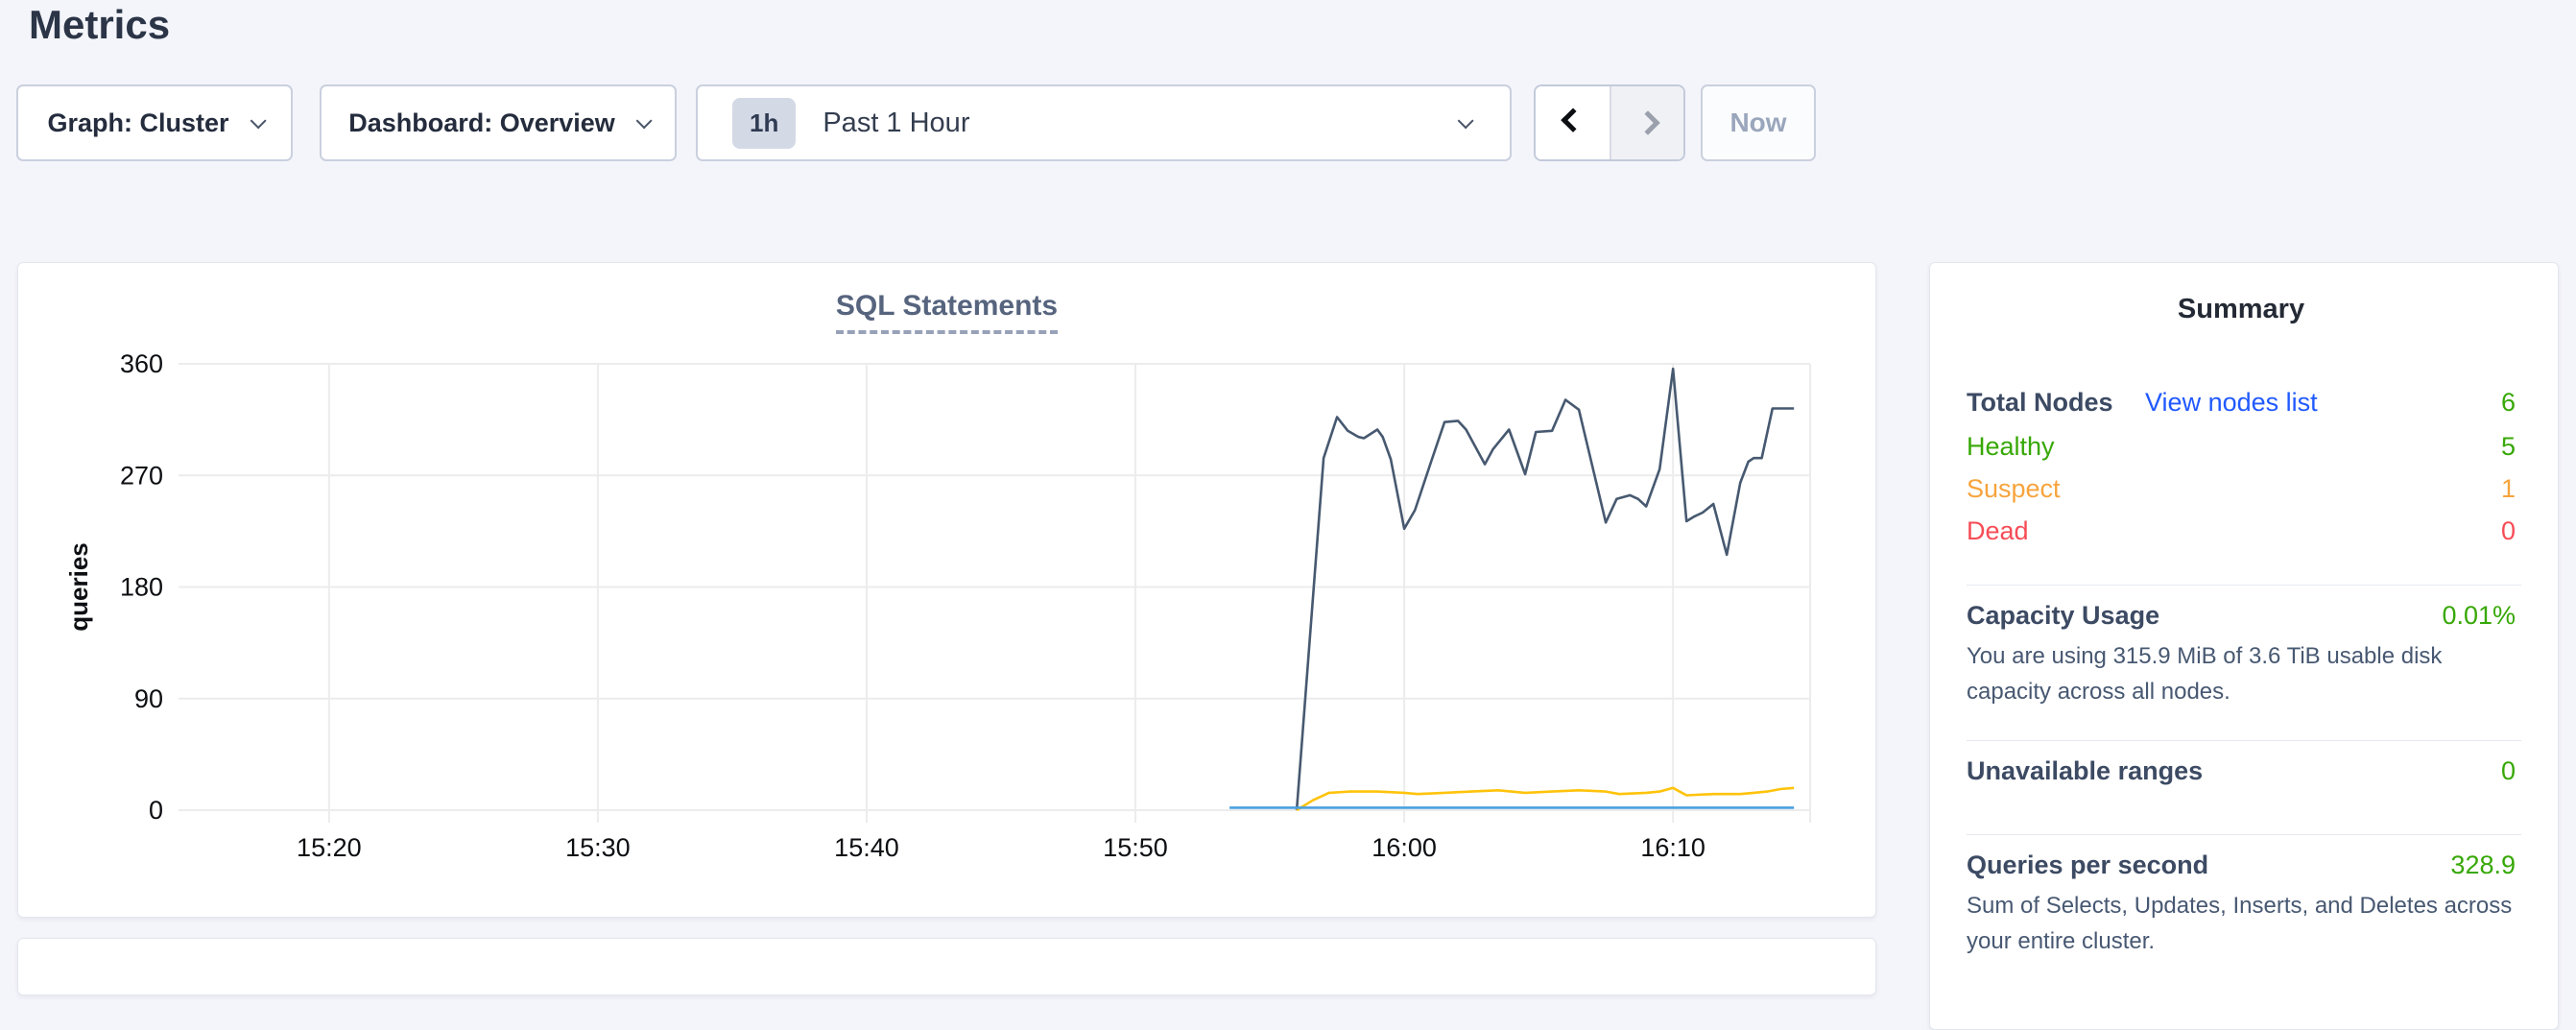  Describe the element at coordinates (156, 810) in the screenshot. I see `svg-text: 0` at that location.